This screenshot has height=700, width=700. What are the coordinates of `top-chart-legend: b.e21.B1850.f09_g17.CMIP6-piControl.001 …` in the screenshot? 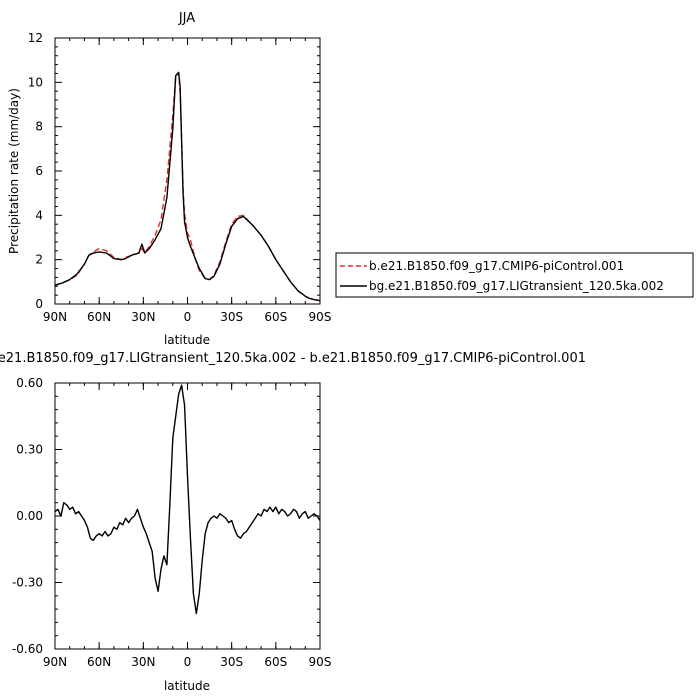 It's located at (514, 275).